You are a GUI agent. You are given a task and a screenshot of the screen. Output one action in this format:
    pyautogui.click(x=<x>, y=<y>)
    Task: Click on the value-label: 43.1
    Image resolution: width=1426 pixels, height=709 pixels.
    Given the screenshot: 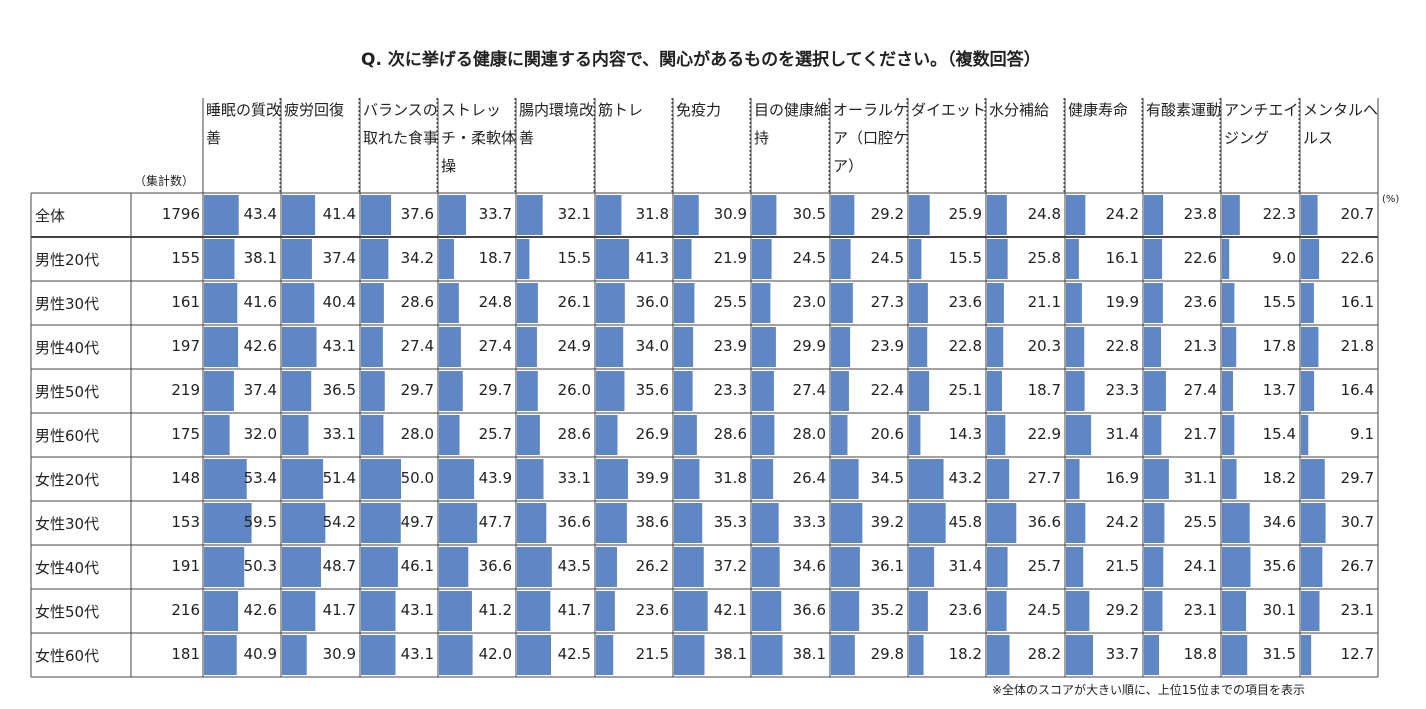 What is the action you would take?
    pyautogui.click(x=417, y=610)
    